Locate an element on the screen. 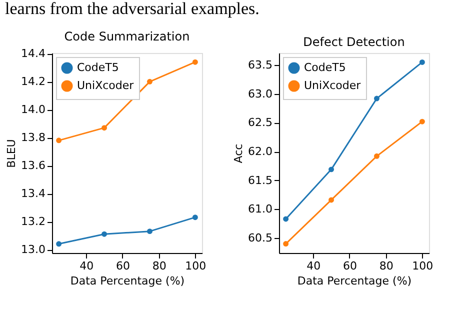  y-tick-label: 13.2 is located at coordinates (33, 221).